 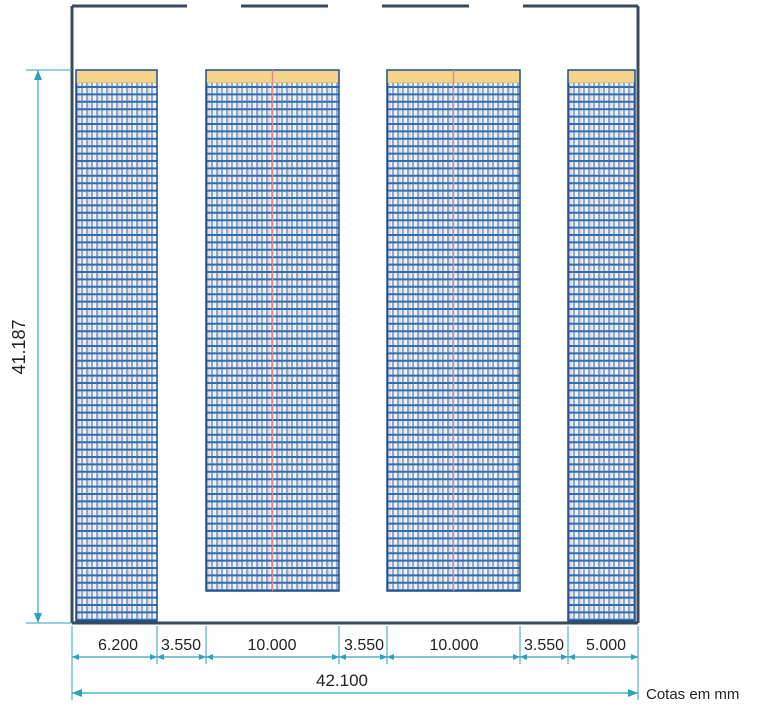 What do you see at coordinates (606, 645) in the screenshot?
I see `segment-label-7: 5.000` at bounding box center [606, 645].